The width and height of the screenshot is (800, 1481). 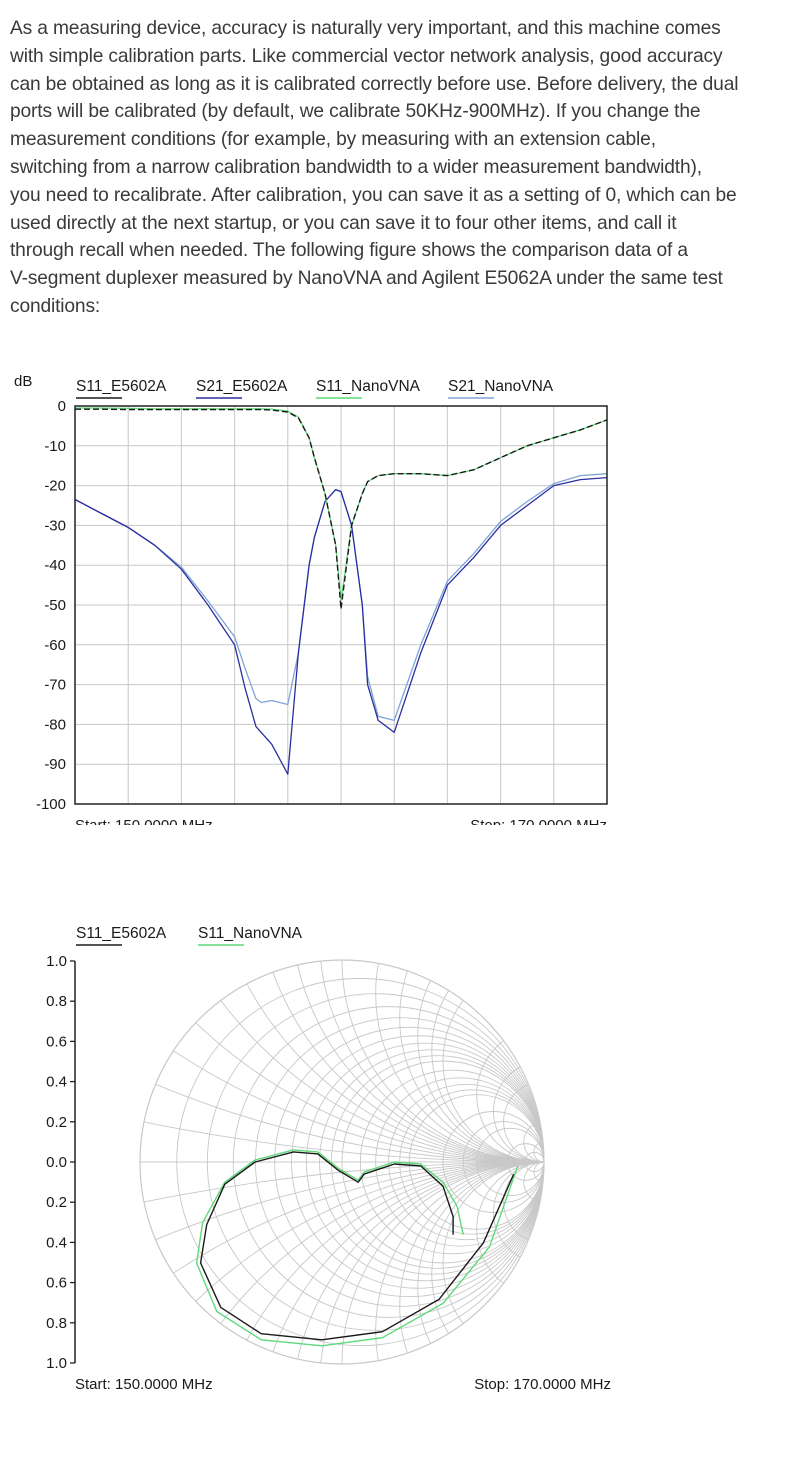 I want to click on smith-grid, so click(x=342, y=1162).